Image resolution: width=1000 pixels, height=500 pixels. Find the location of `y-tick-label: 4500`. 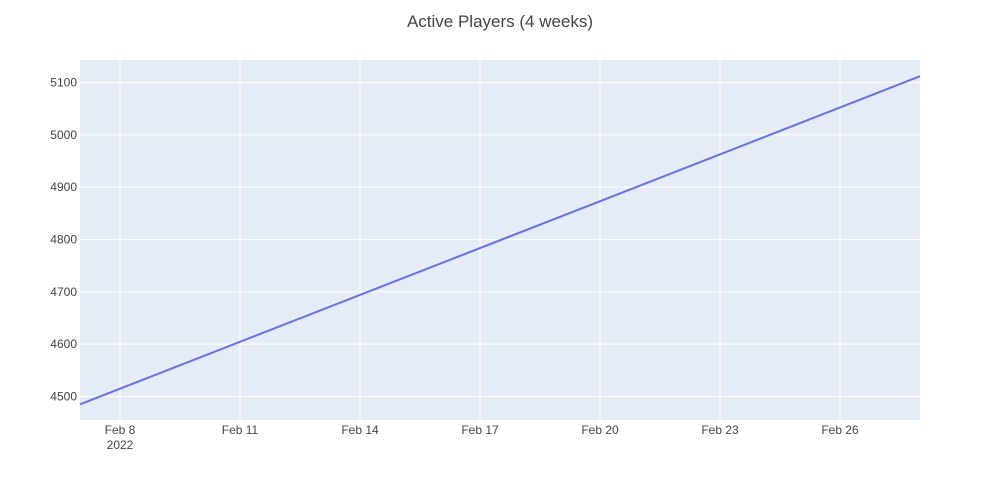

y-tick-label: 4500 is located at coordinates (63, 396).